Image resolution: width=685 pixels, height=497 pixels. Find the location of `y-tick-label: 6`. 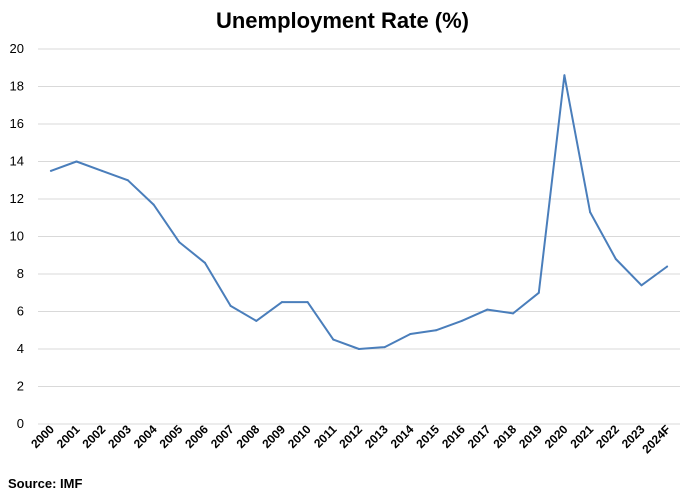

y-tick-label: 6 is located at coordinates (20, 311).